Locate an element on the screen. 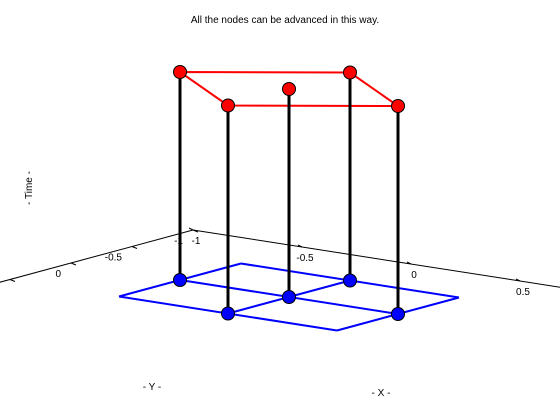 The image size is (560, 420). y-tick-label: 0 is located at coordinates (58, 274).